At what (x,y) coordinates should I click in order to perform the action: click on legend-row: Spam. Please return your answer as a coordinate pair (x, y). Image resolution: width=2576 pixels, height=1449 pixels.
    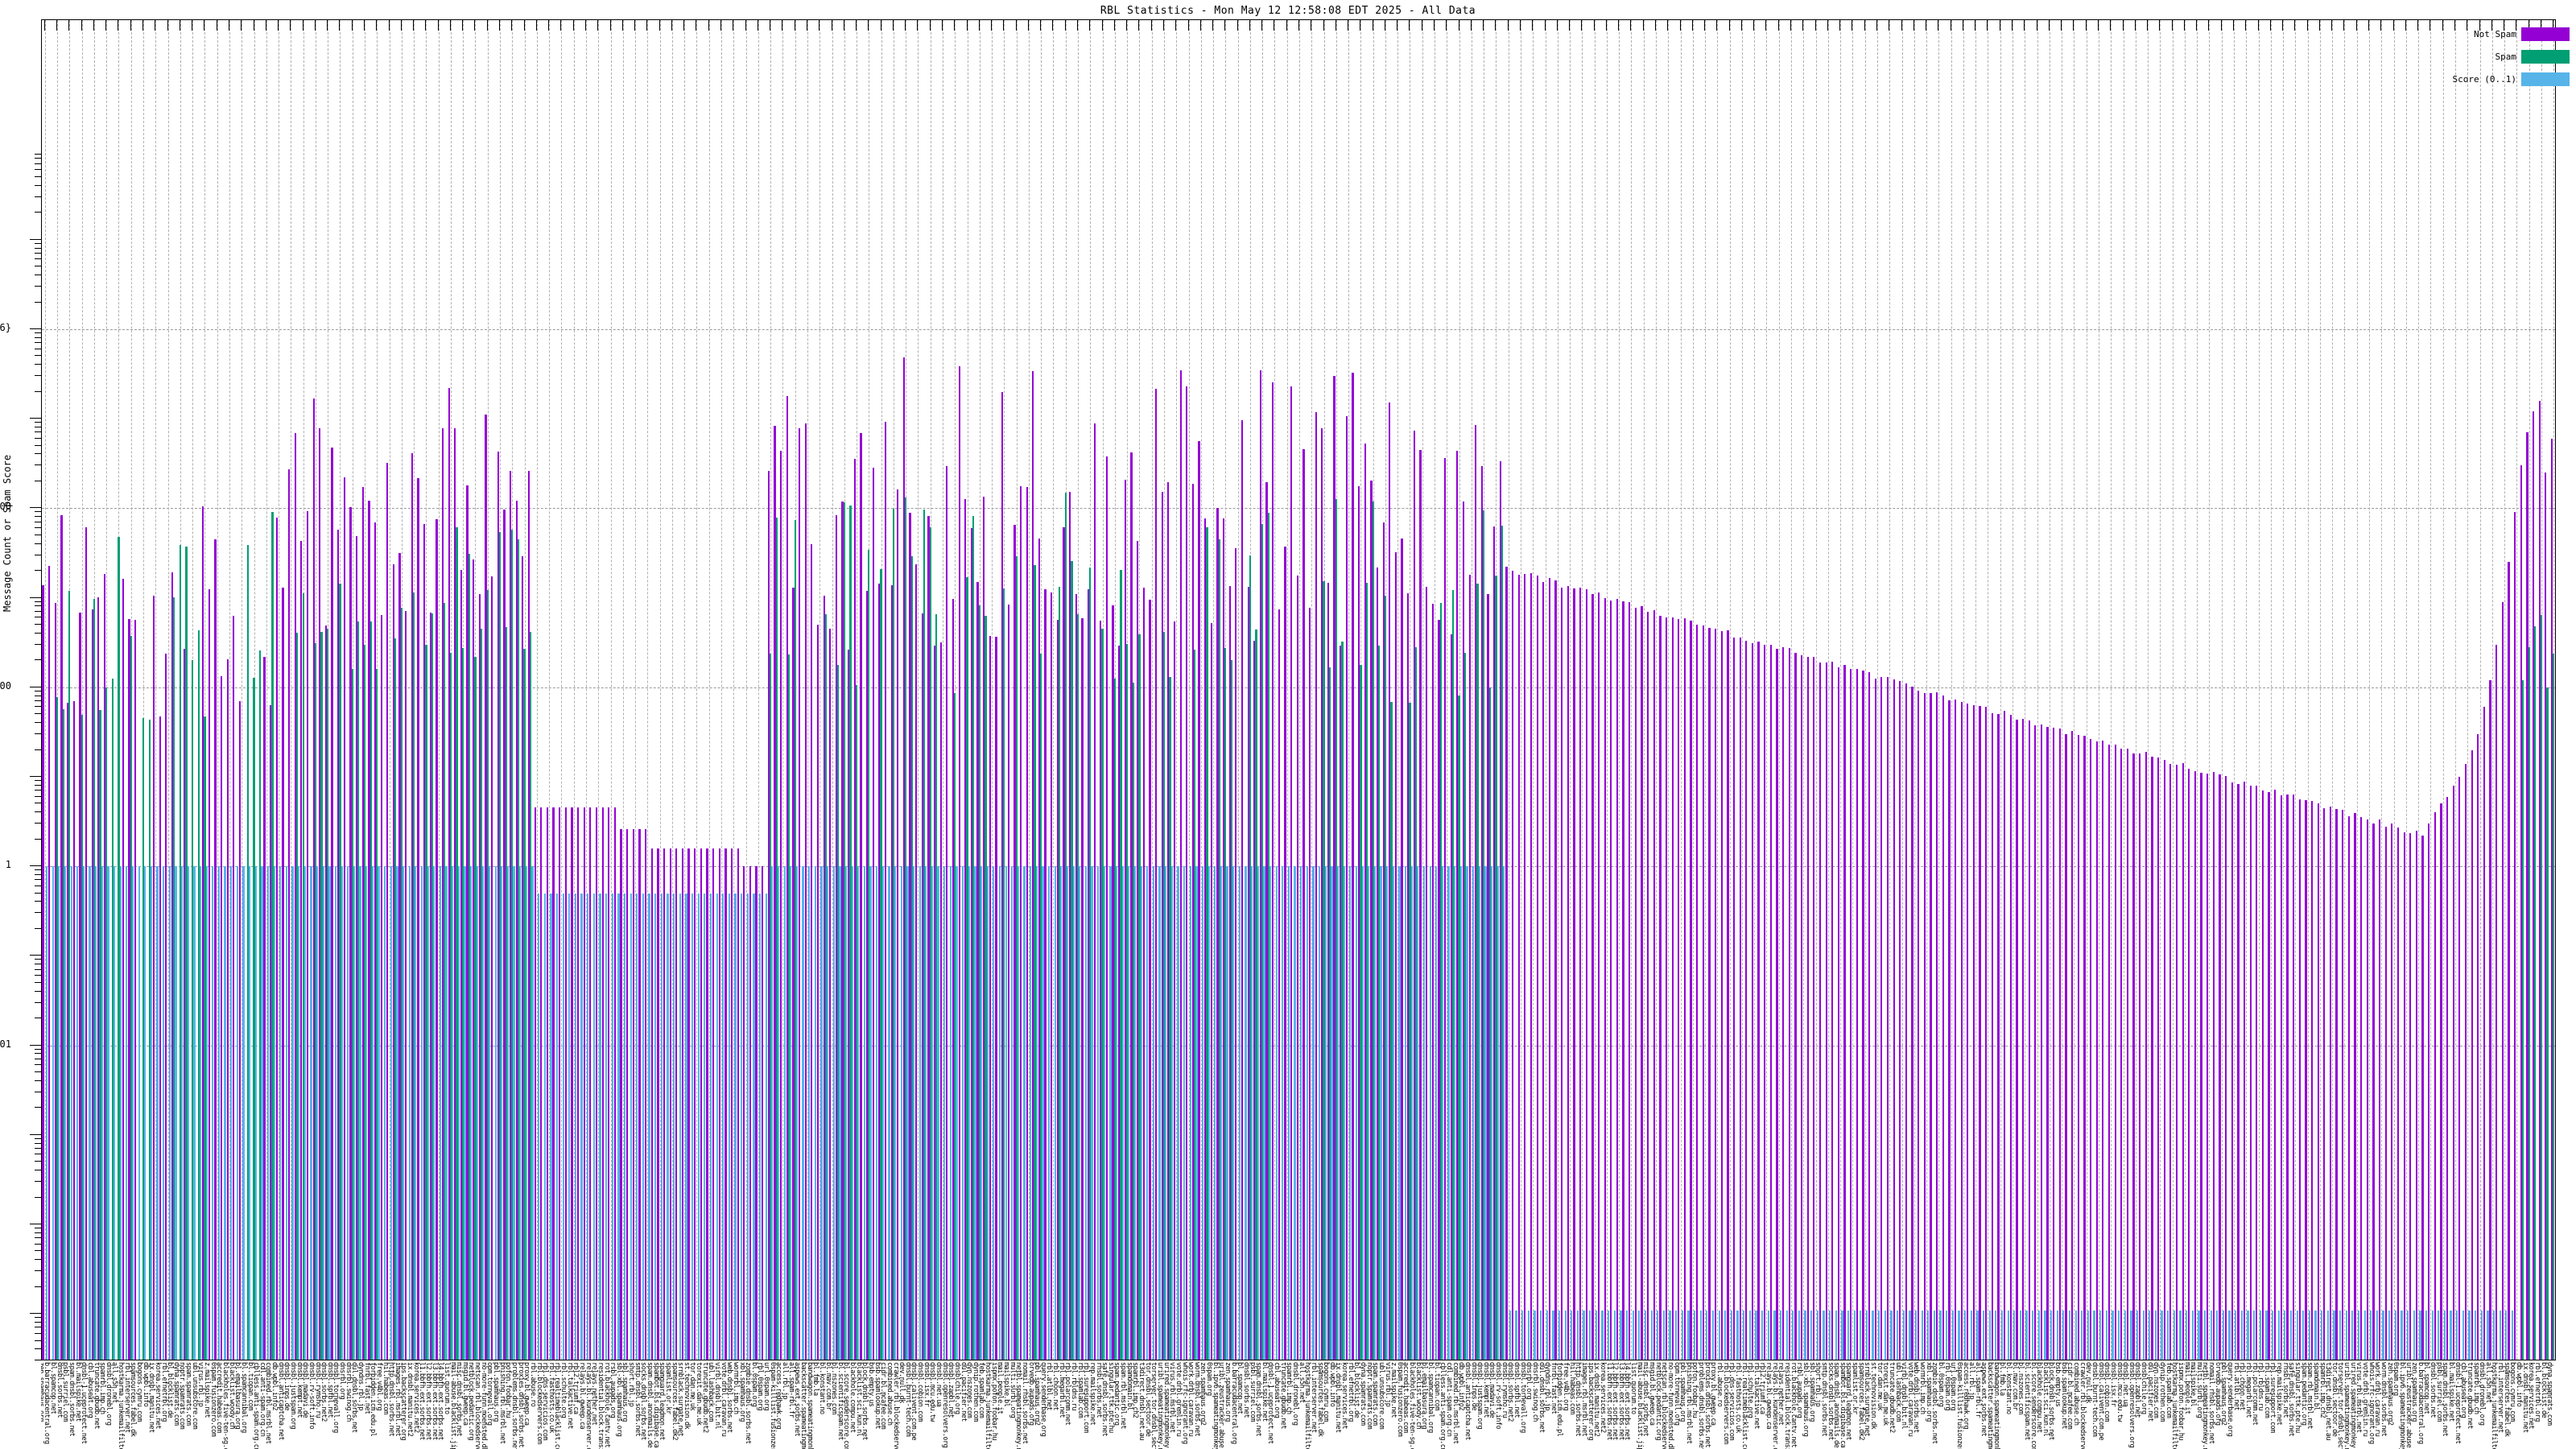
    Looking at the image, I should click on (2477, 56).